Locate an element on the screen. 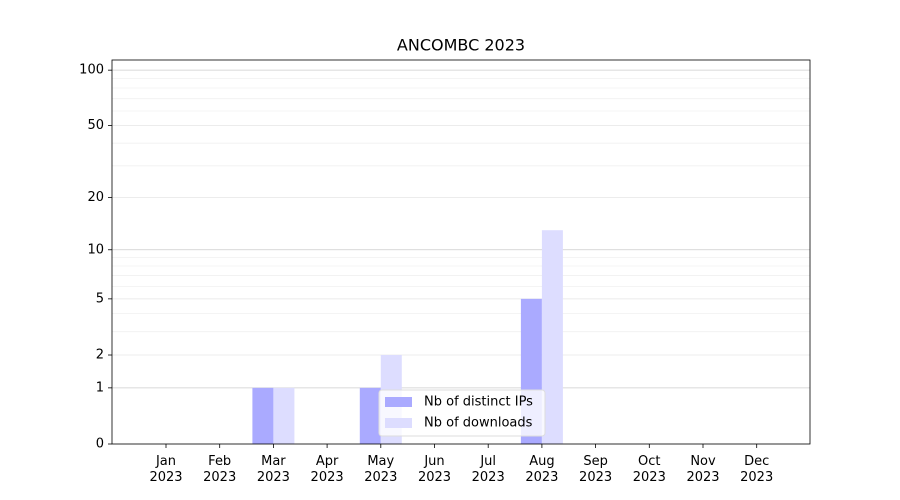  x-tick-label: Oct 2023 is located at coordinates (649, 469).